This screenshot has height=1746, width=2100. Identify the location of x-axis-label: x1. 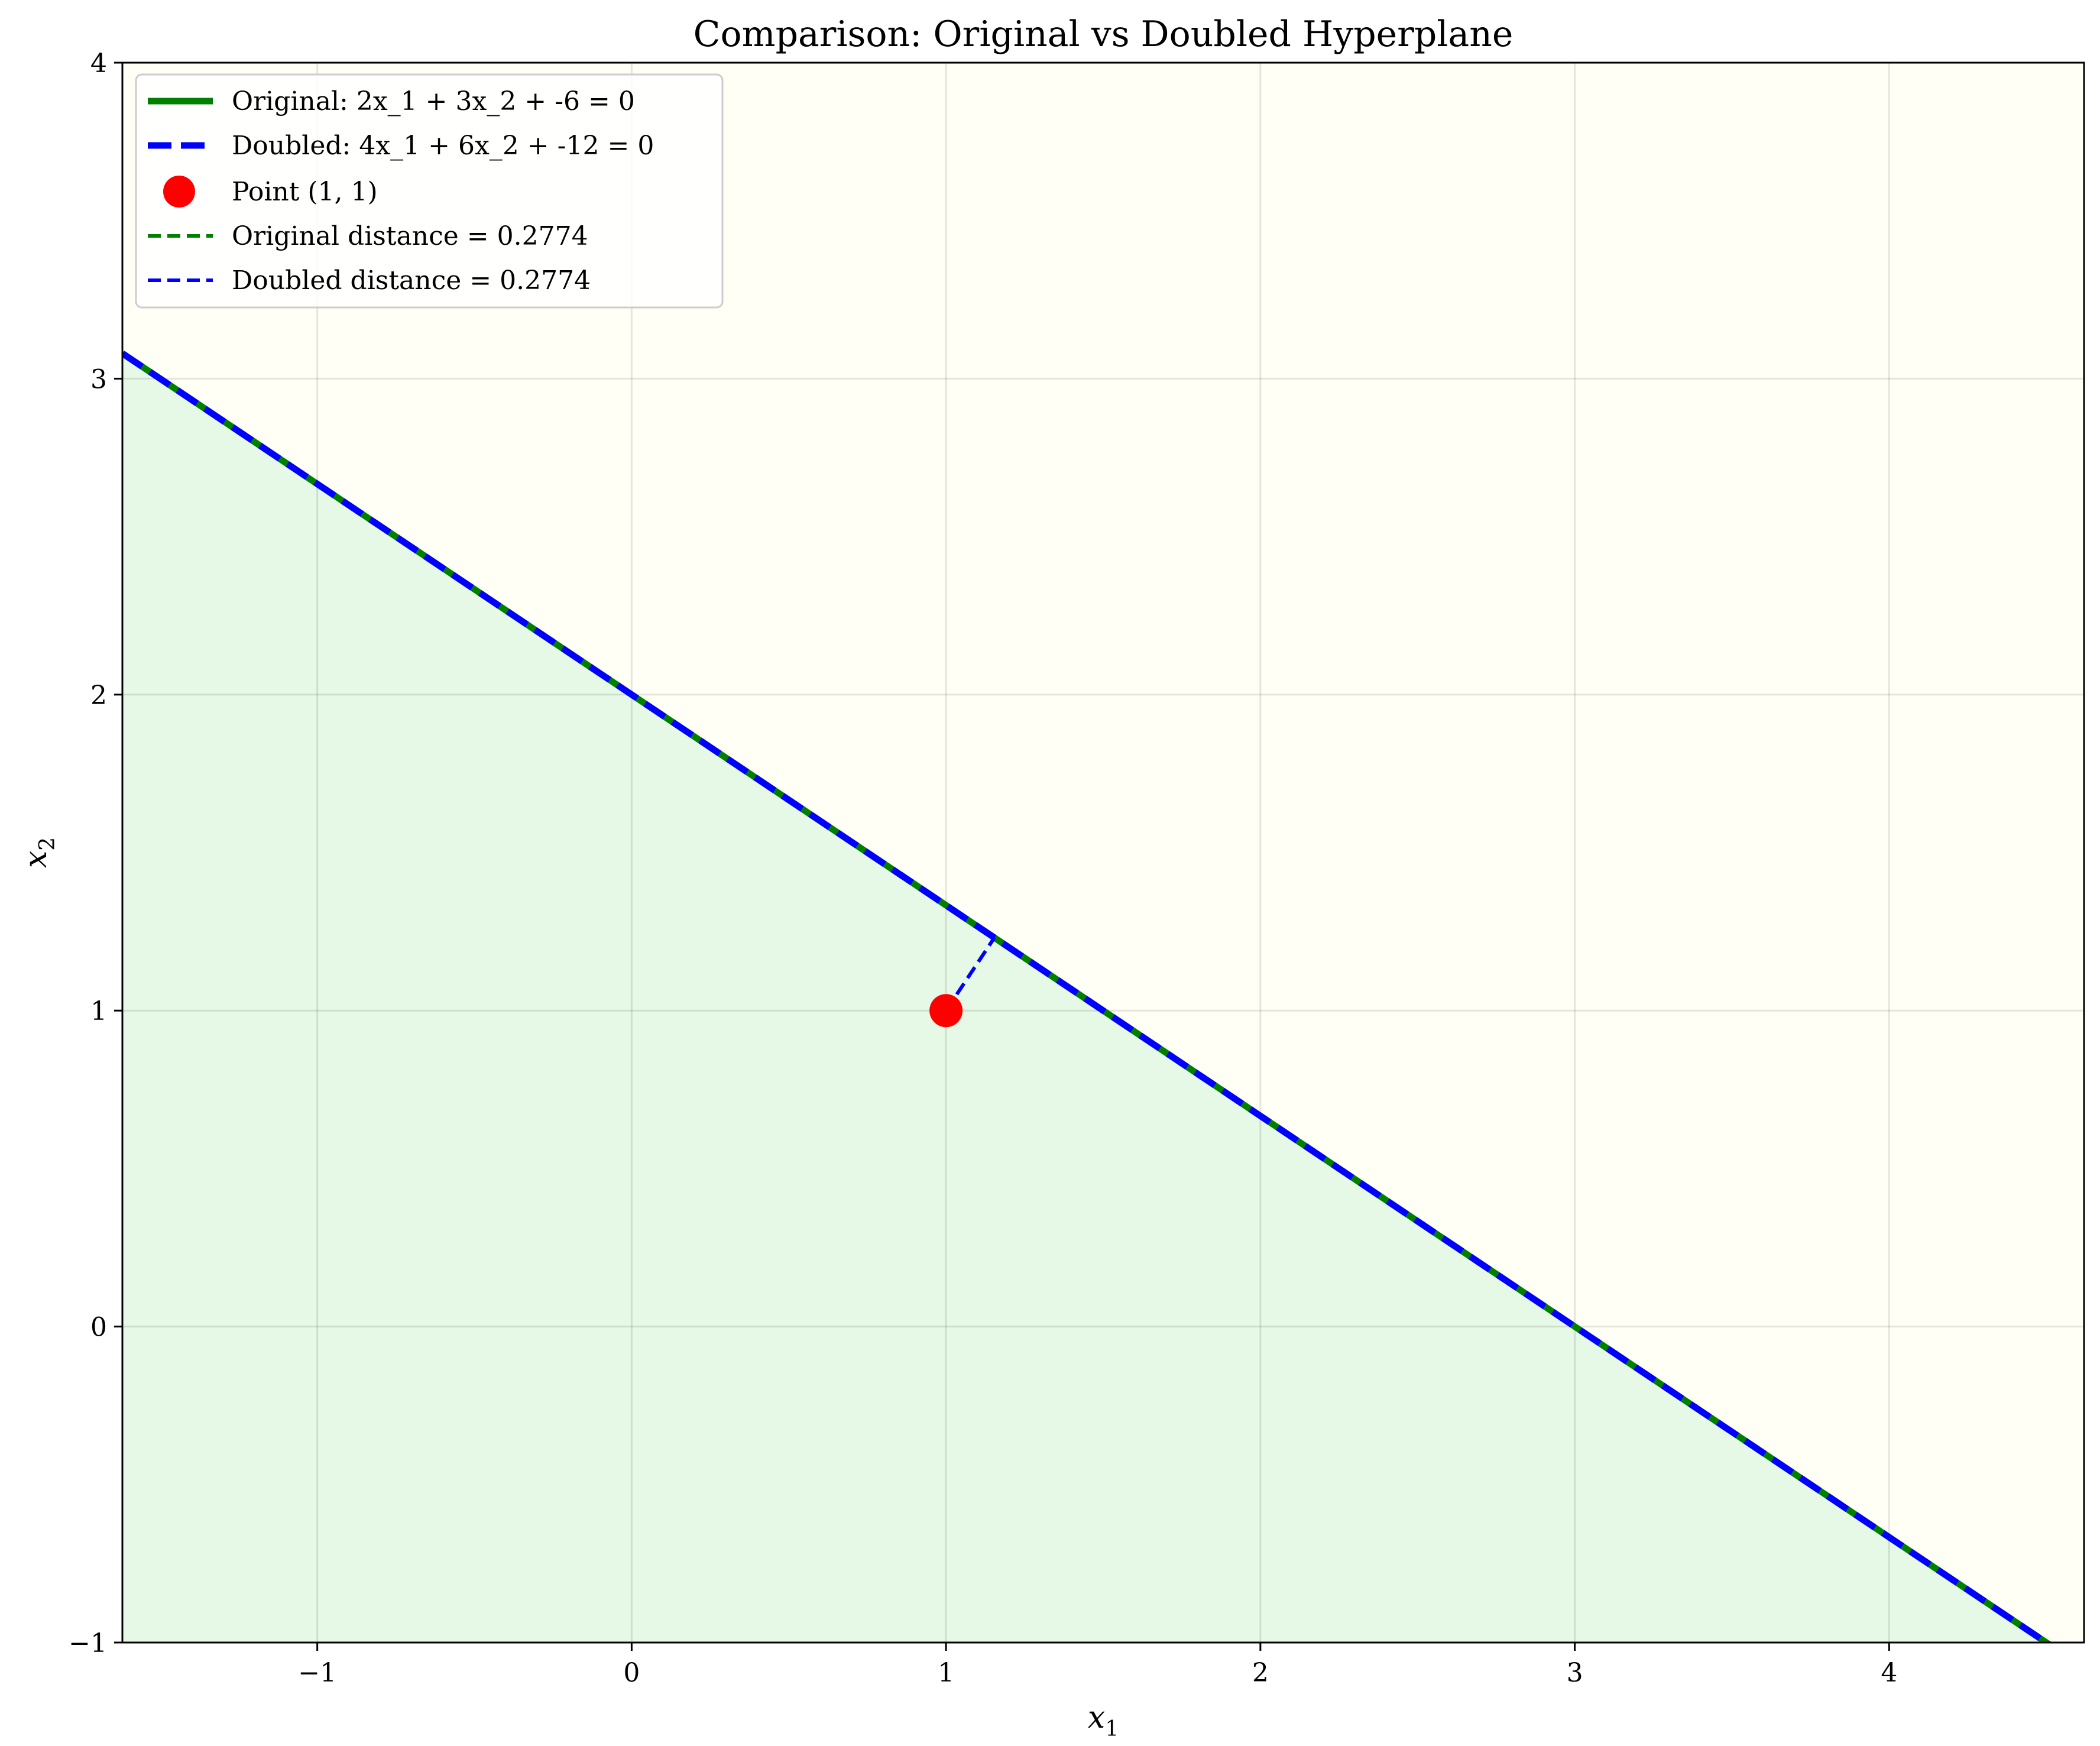
(1104, 1720).